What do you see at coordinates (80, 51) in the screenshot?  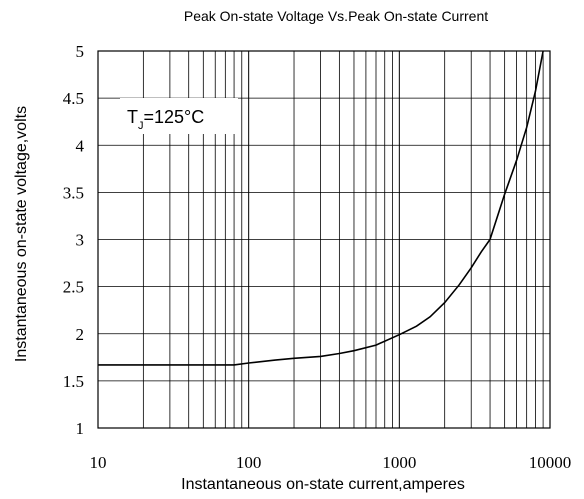 I see `y-tick-label: 5` at bounding box center [80, 51].